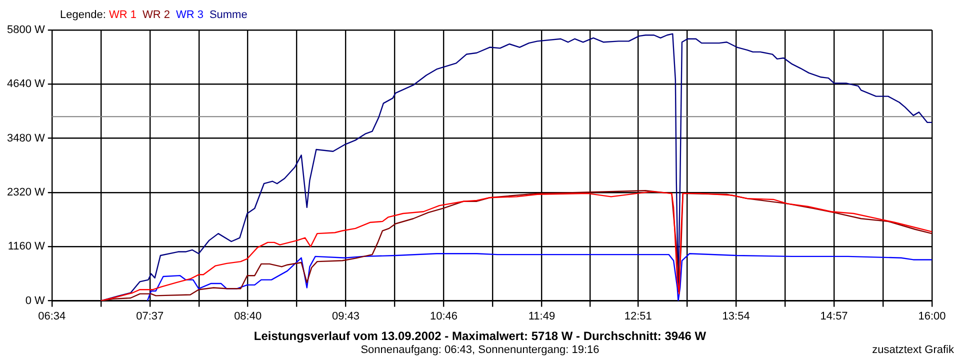  I want to click on text: Summe, so click(228, 15).